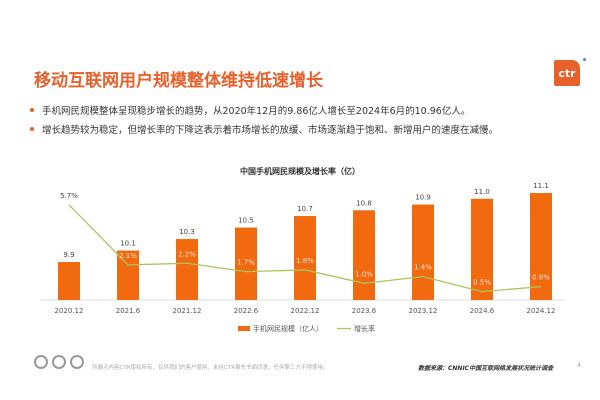  I want to click on line-label: 2.2%, so click(187, 254).